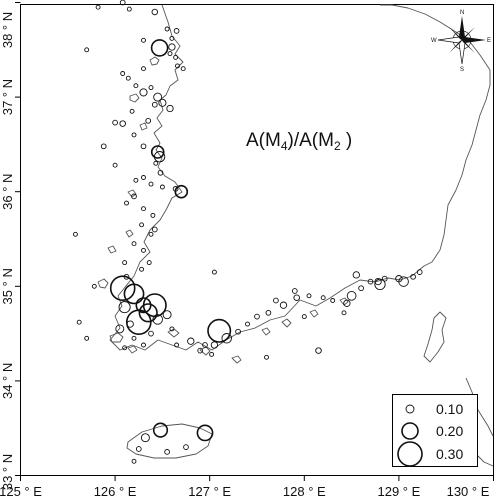 This screenshot has height=502, width=500. Describe the element at coordinates (169, 441) in the screenshot. I see `jeju-island` at that location.